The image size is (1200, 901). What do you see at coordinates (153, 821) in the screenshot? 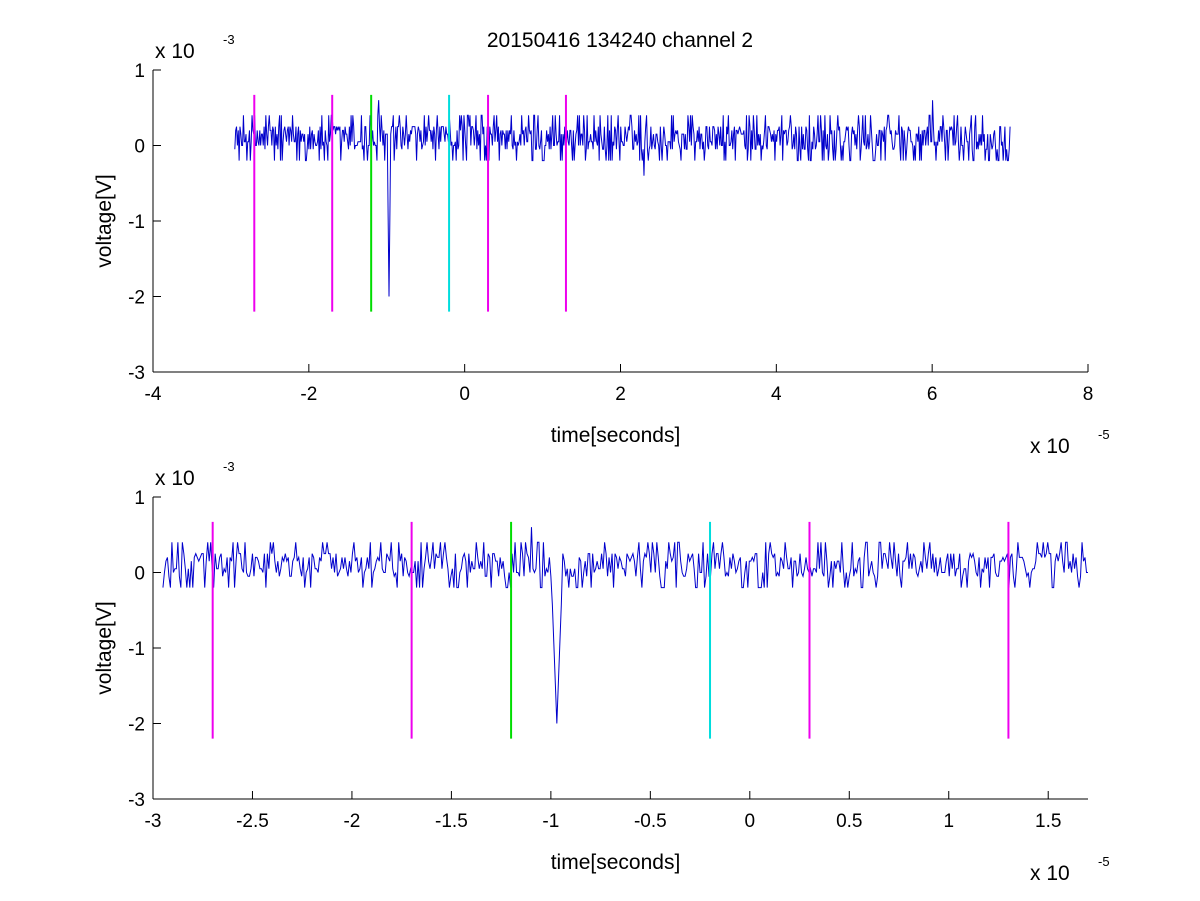
I see `x-tick-label: -3` at bounding box center [153, 821].